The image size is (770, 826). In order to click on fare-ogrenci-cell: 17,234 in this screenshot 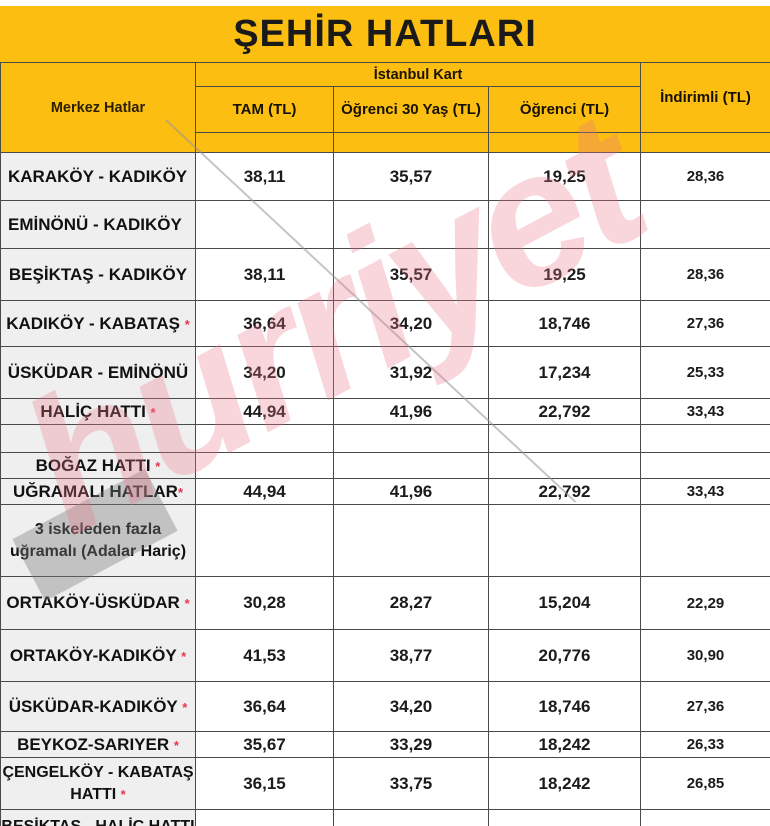, I will do `click(564, 372)`.